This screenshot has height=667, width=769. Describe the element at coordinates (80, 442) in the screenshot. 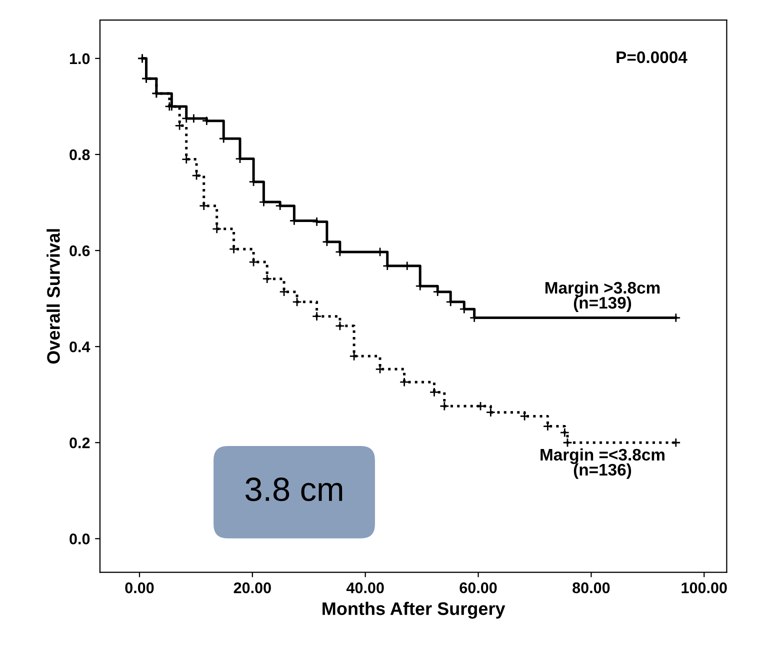

I see `y-tick-label: 0.2` at that location.